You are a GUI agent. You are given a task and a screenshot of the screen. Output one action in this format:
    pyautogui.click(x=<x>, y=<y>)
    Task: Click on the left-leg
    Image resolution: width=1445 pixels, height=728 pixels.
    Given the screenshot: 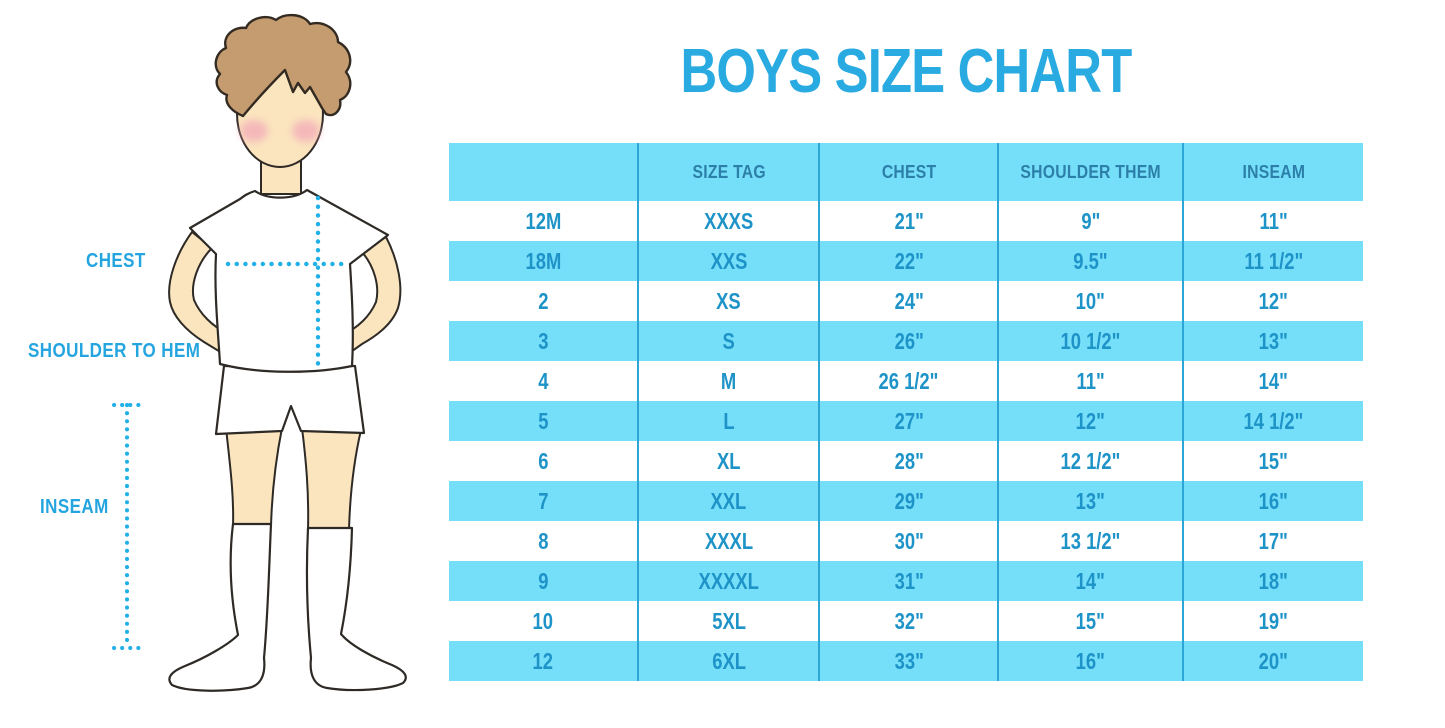 What is the action you would take?
    pyautogui.click(x=254, y=477)
    